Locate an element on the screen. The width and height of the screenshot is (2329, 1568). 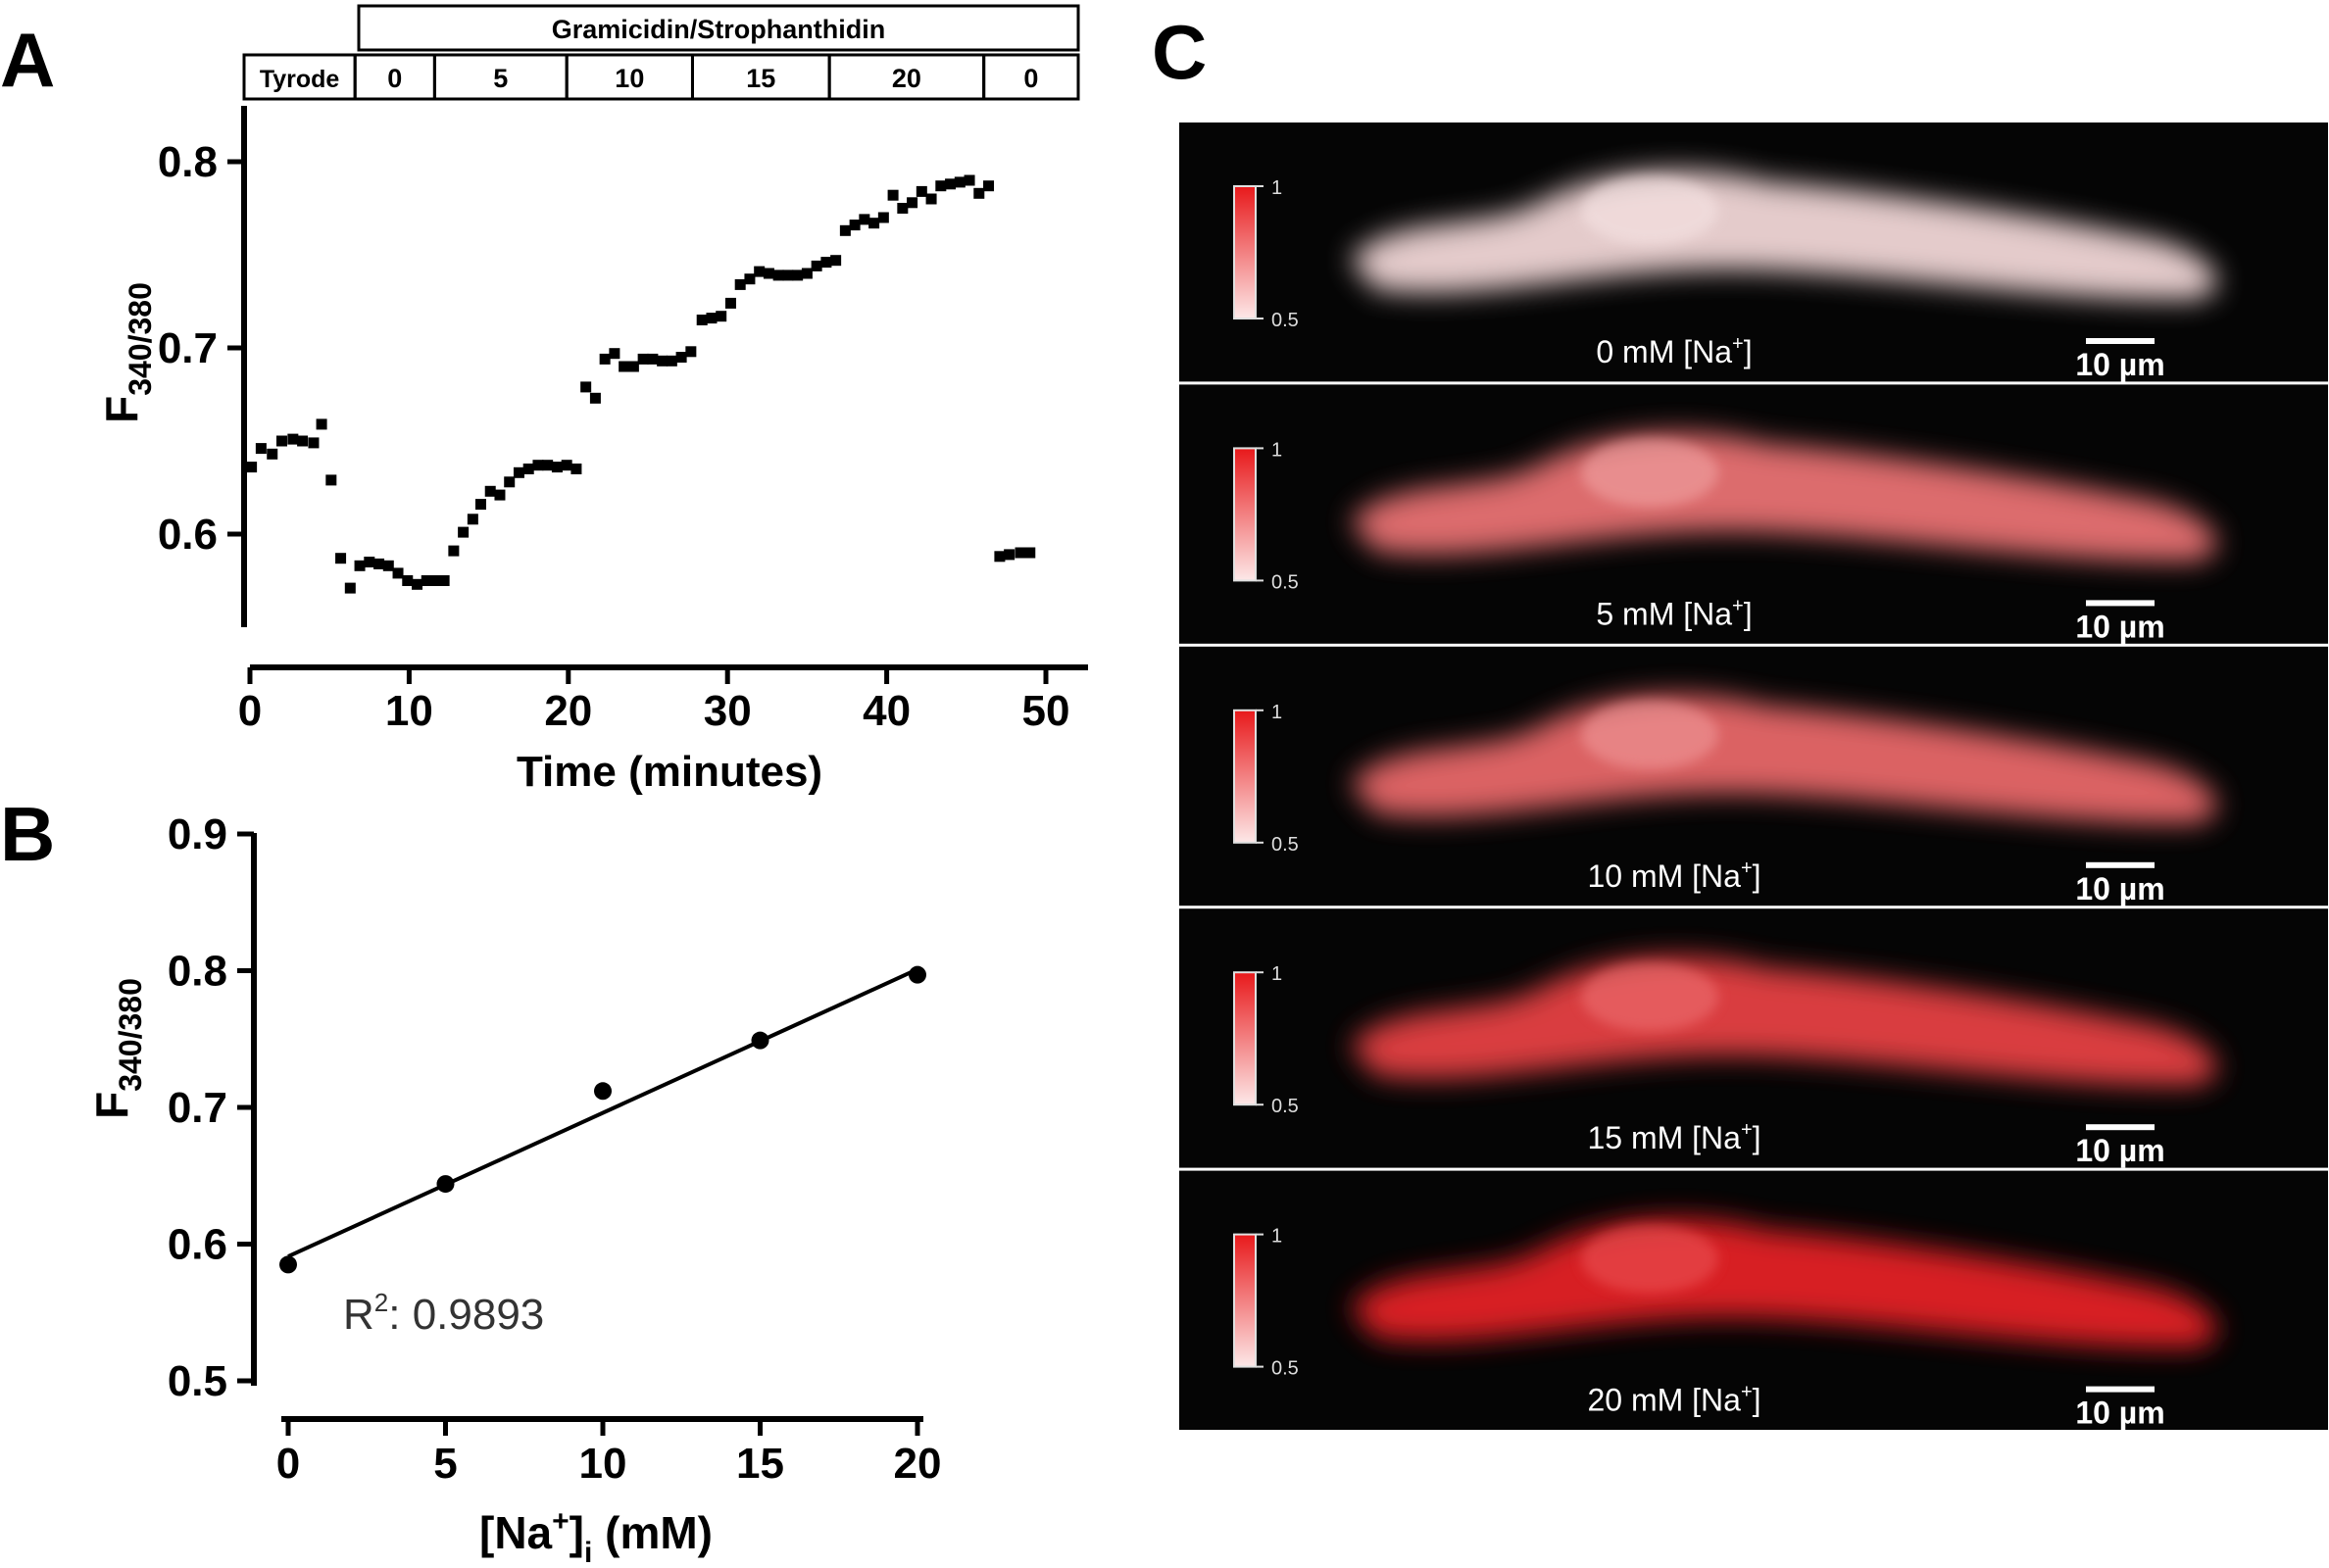
y-tick-label-b: 0.9 is located at coordinates (197, 834).